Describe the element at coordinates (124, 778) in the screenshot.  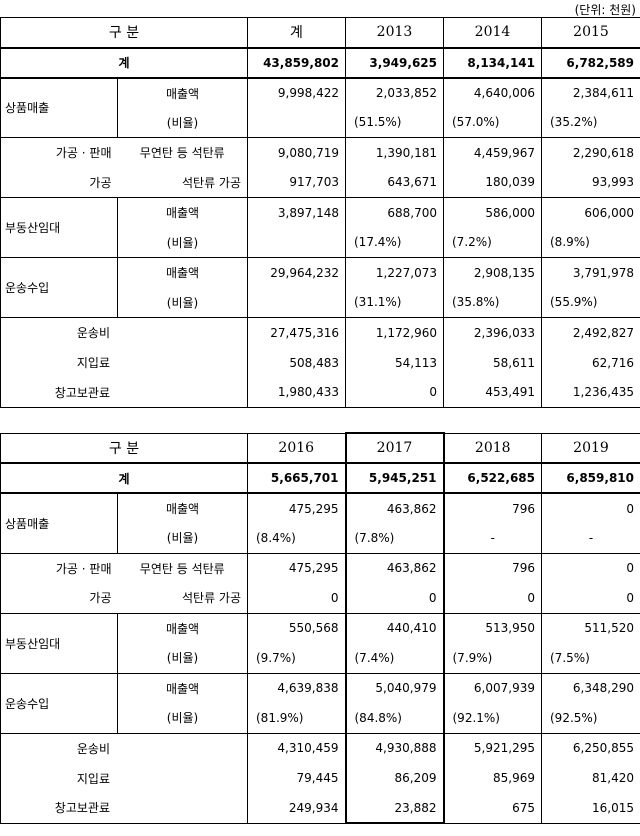
I see `row-label: 지입료` at that location.